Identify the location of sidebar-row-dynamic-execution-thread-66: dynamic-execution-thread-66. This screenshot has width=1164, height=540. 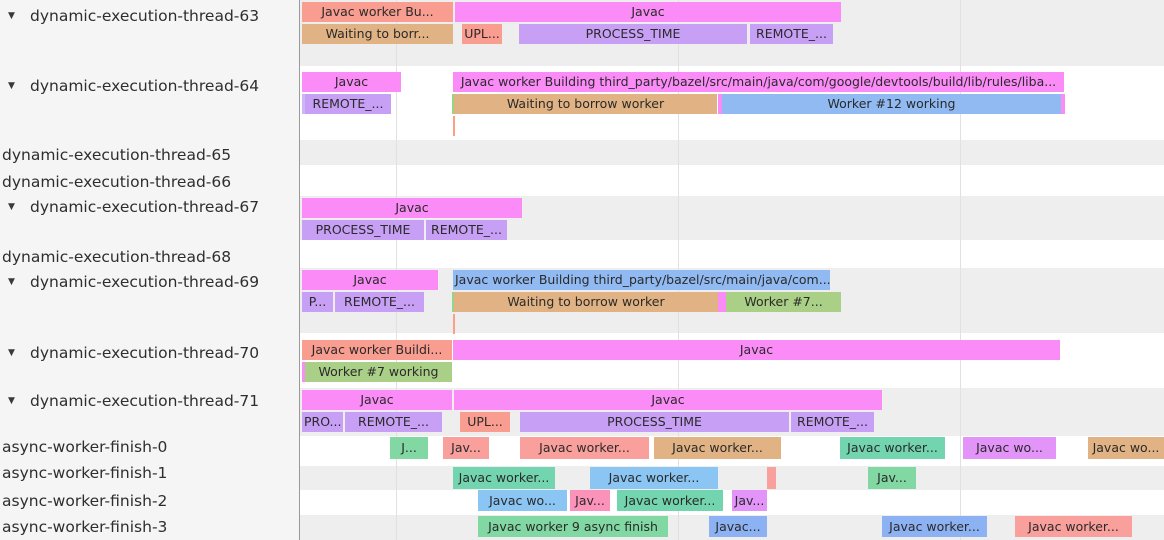
(115, 182).